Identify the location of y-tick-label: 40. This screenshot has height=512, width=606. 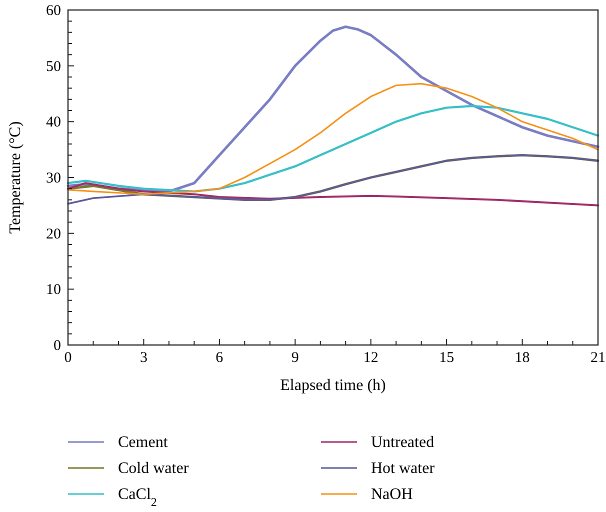
(53, 122).